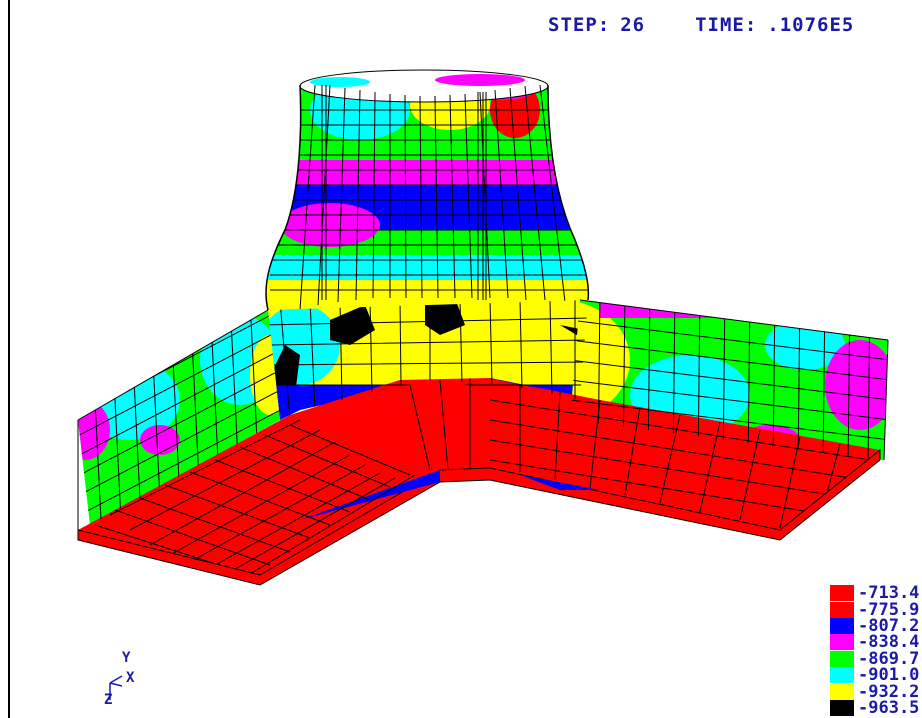  Describe the element at coordinates (116, 687) in the screenshot. I see `axis-triad-lines` at that location.